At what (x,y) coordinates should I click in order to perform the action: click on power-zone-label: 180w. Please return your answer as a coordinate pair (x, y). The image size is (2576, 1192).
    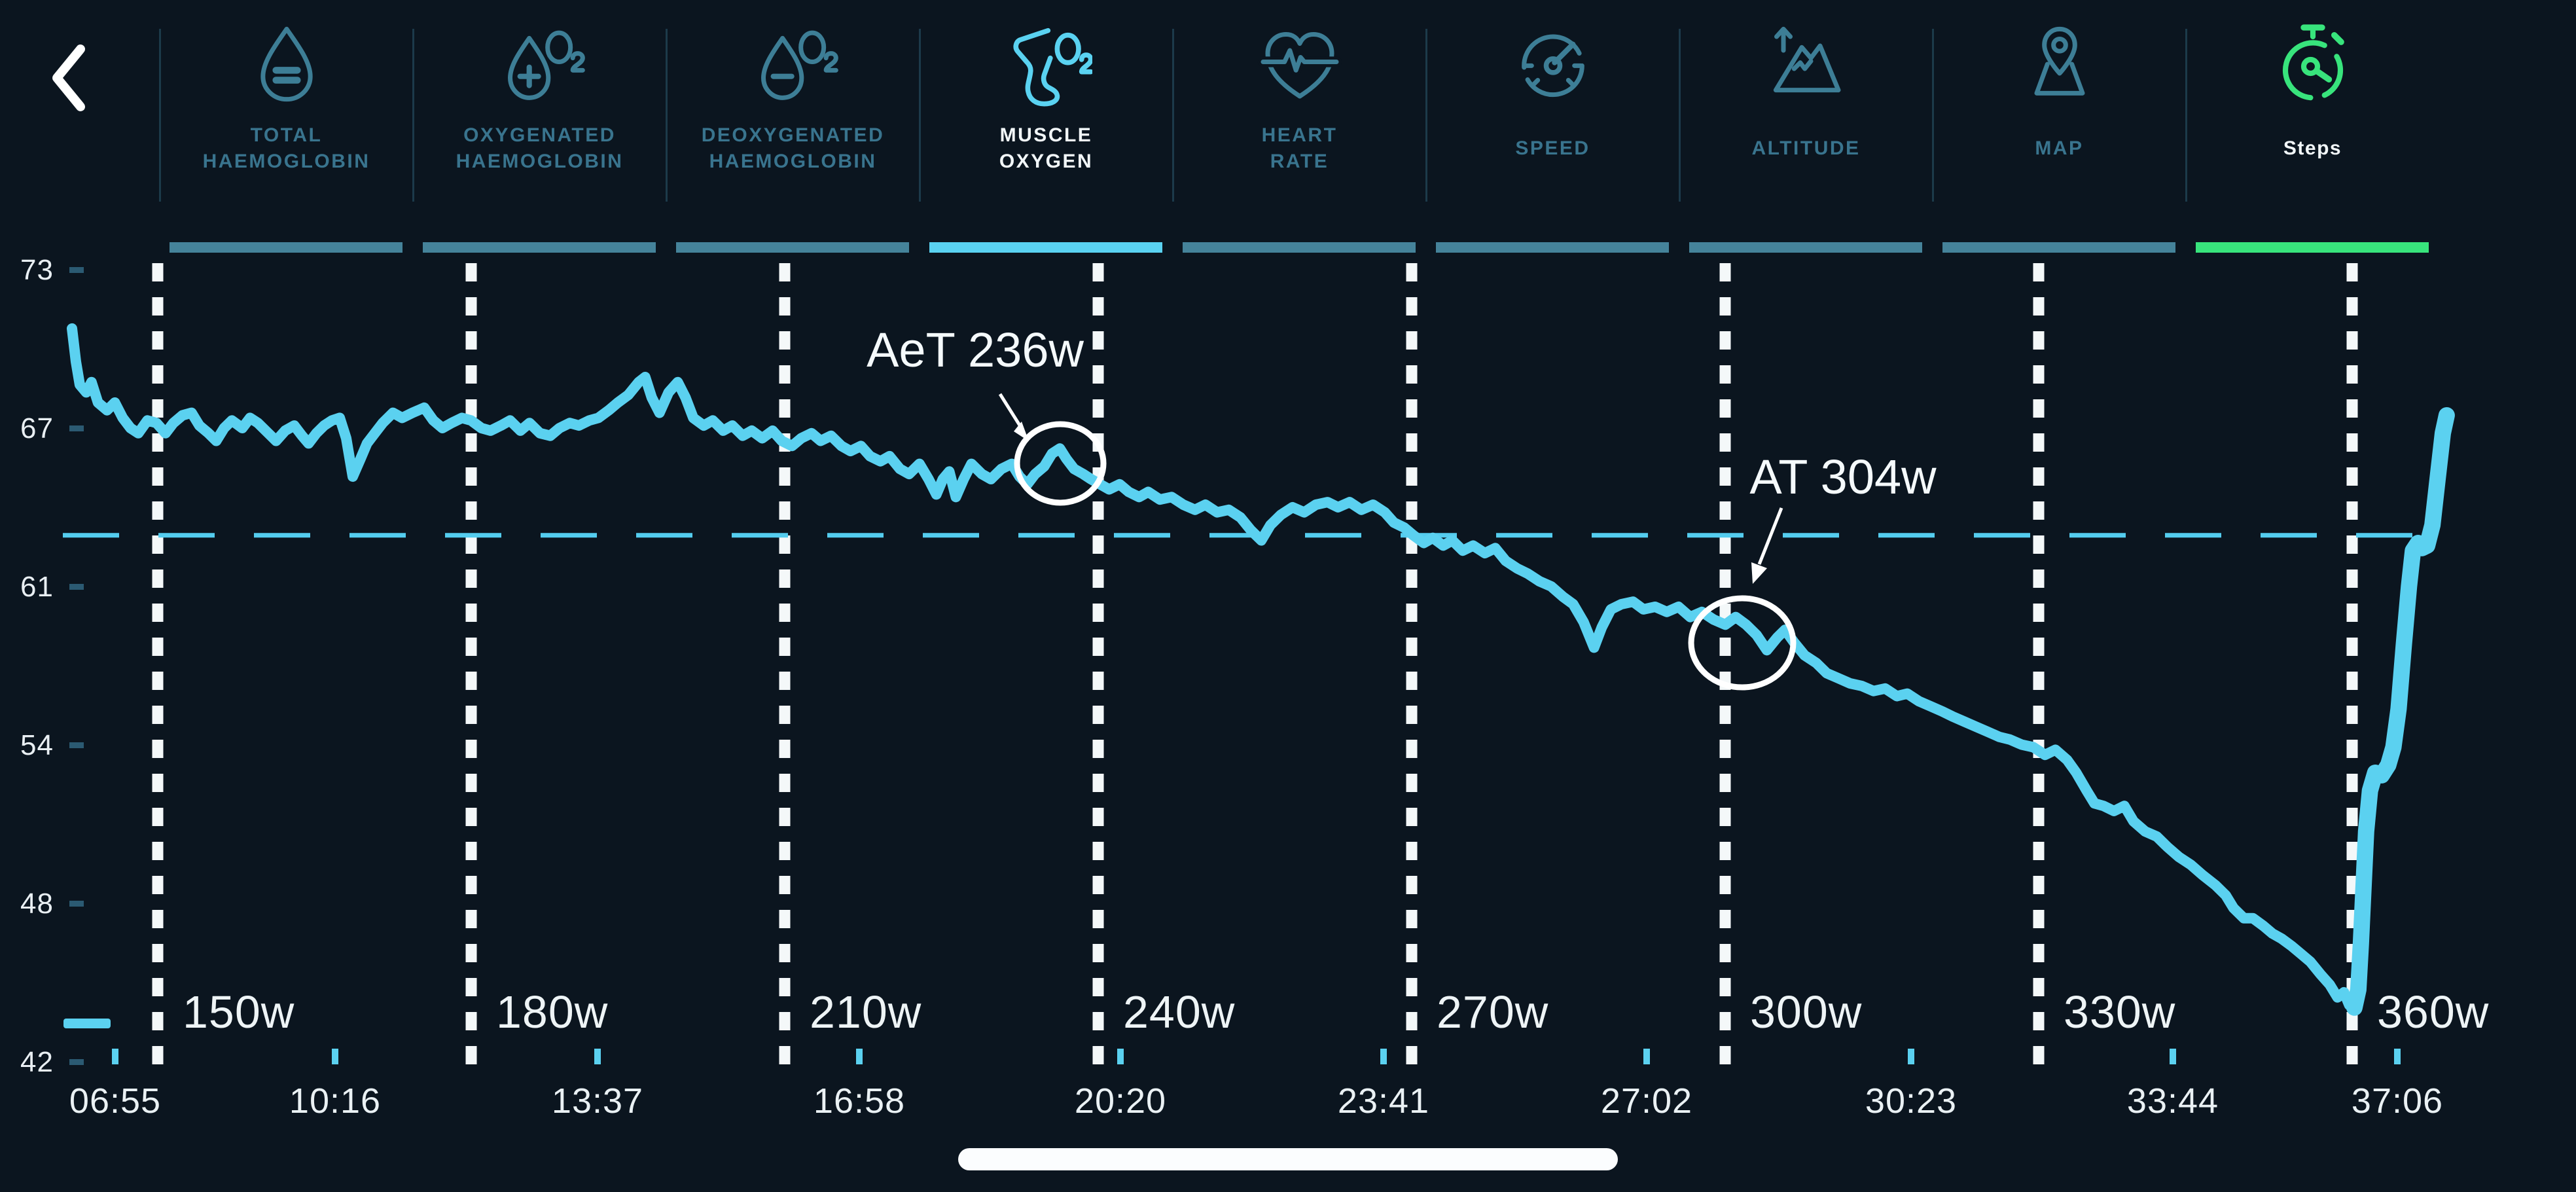
    Looking at the image, I should click on (552, 1012).